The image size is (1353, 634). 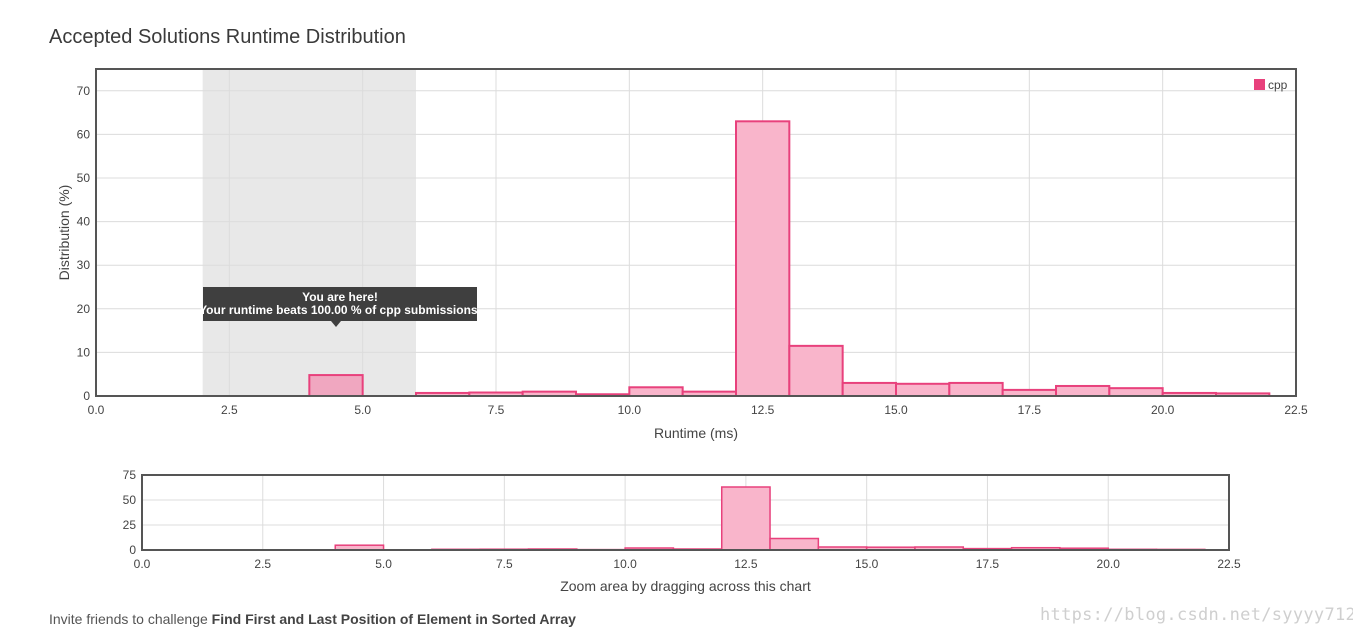 I want to click on legend: cpp, so click(x=1271, y=85).